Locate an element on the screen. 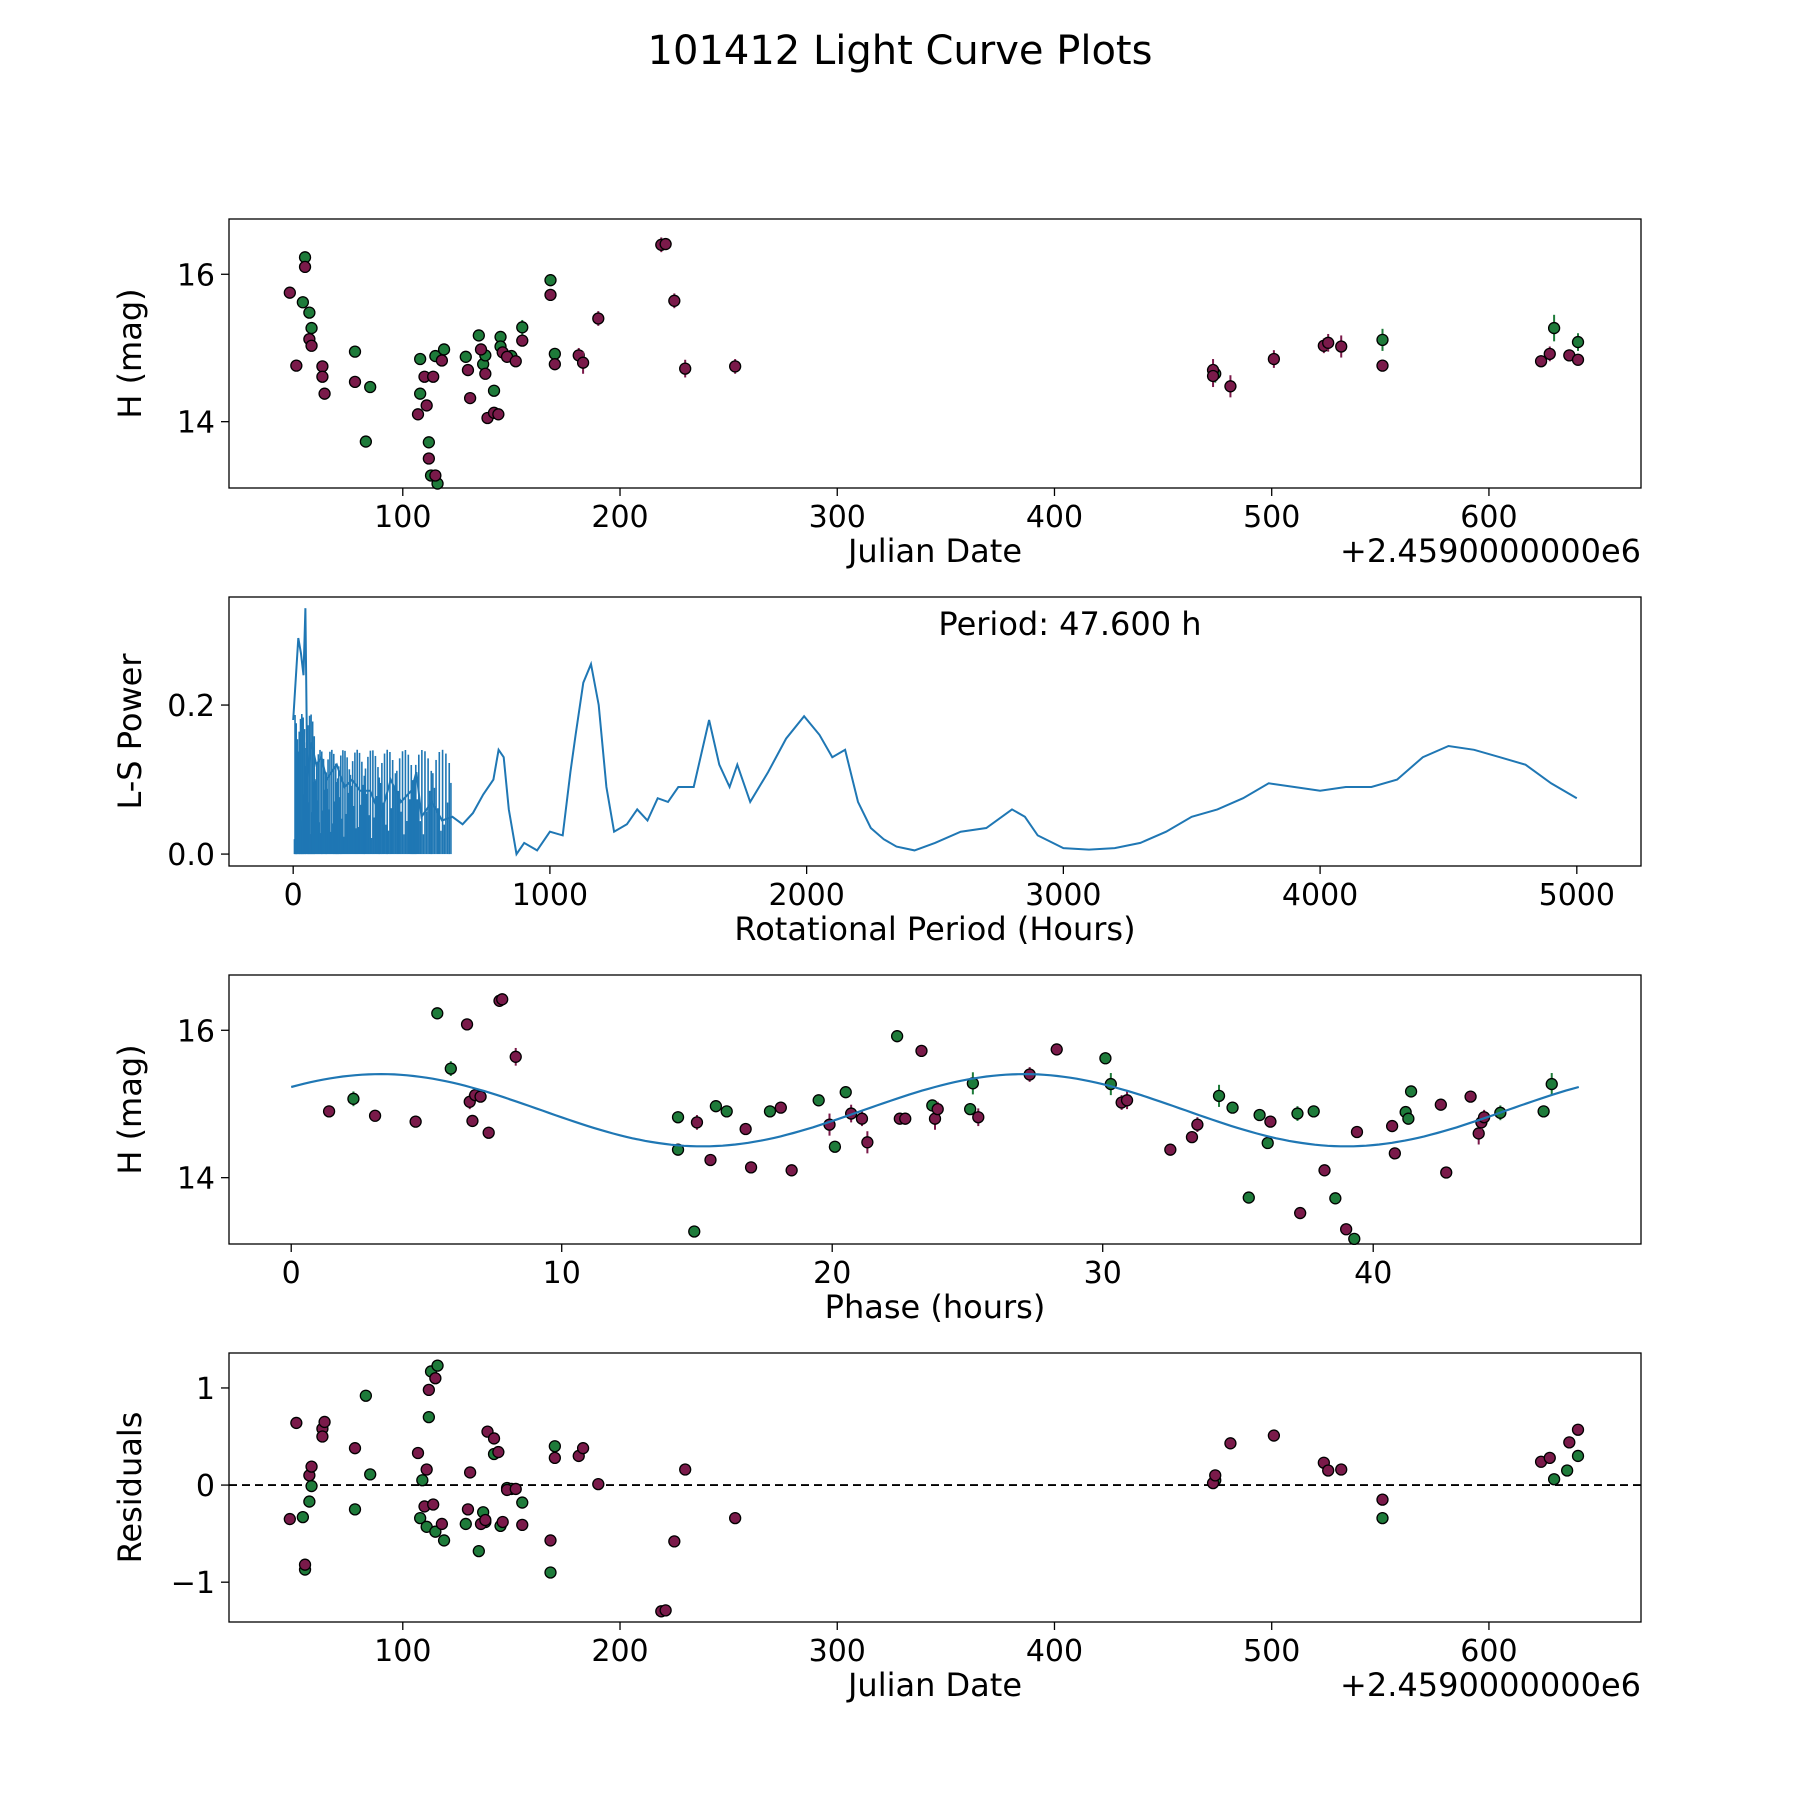 The width and height of the screenshot is (1800, 1804). res-ylabel: Residuals is located at coordinates (130, 1488).